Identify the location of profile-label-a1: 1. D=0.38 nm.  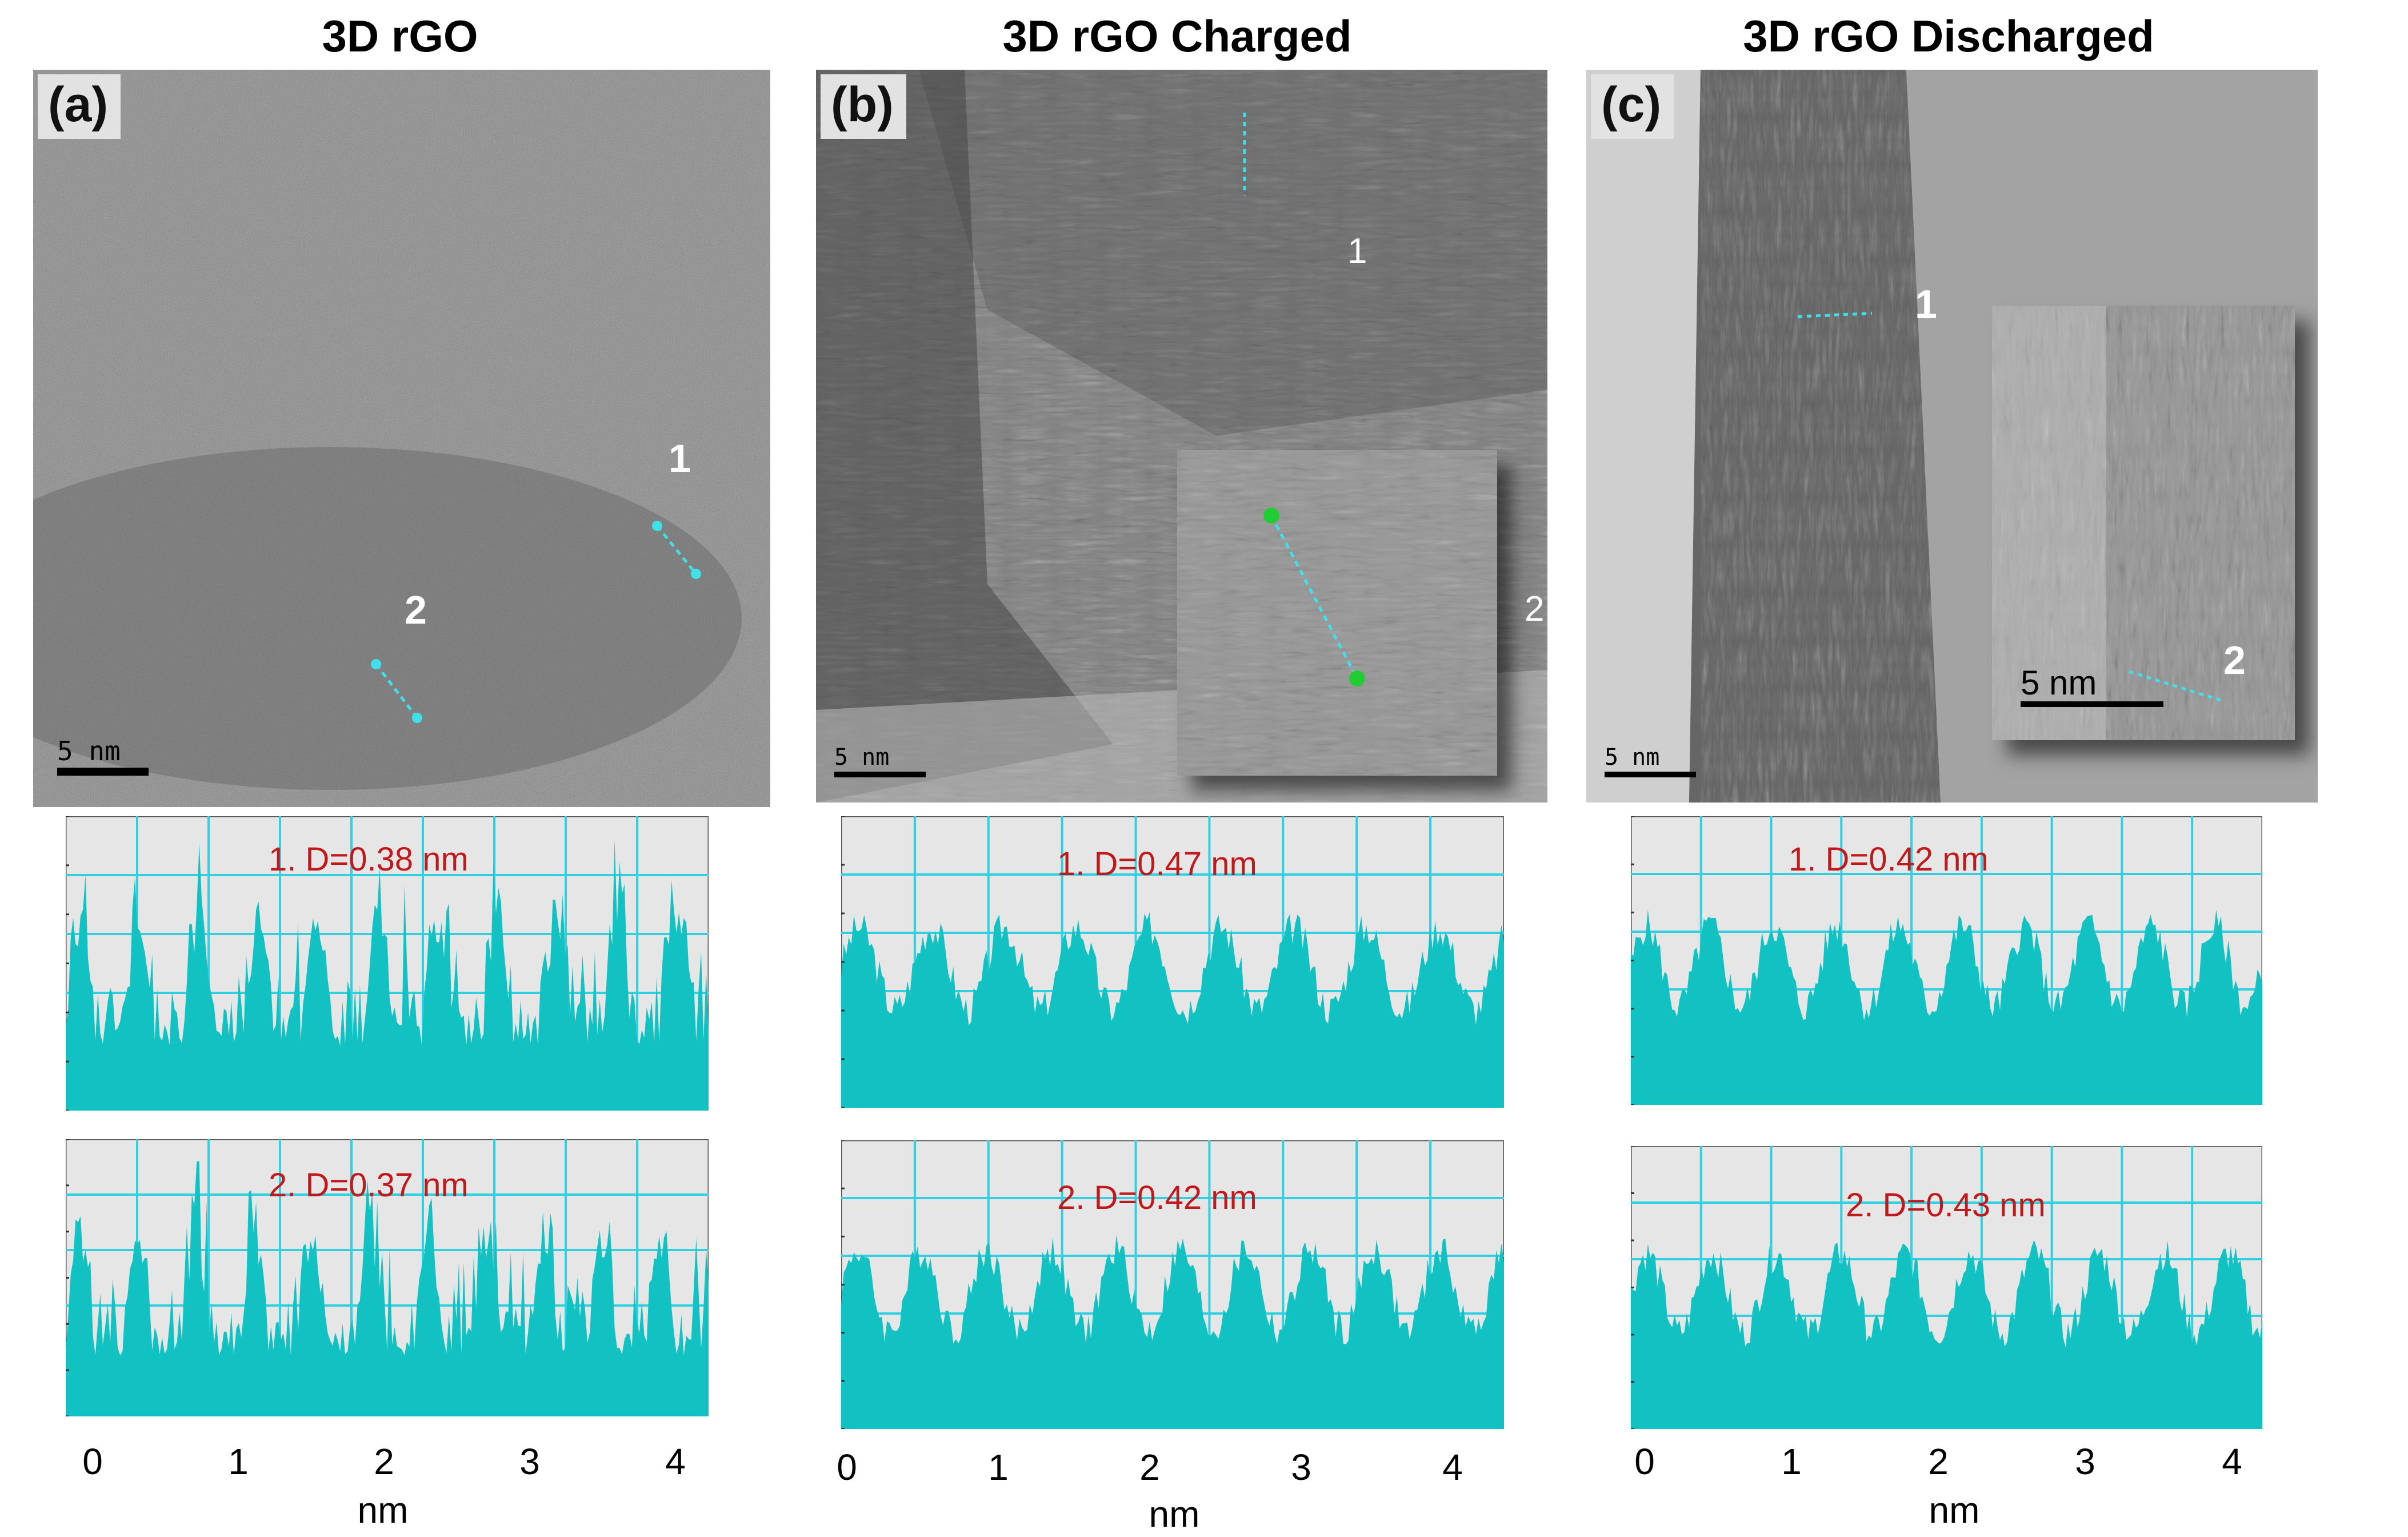
(369, 859).